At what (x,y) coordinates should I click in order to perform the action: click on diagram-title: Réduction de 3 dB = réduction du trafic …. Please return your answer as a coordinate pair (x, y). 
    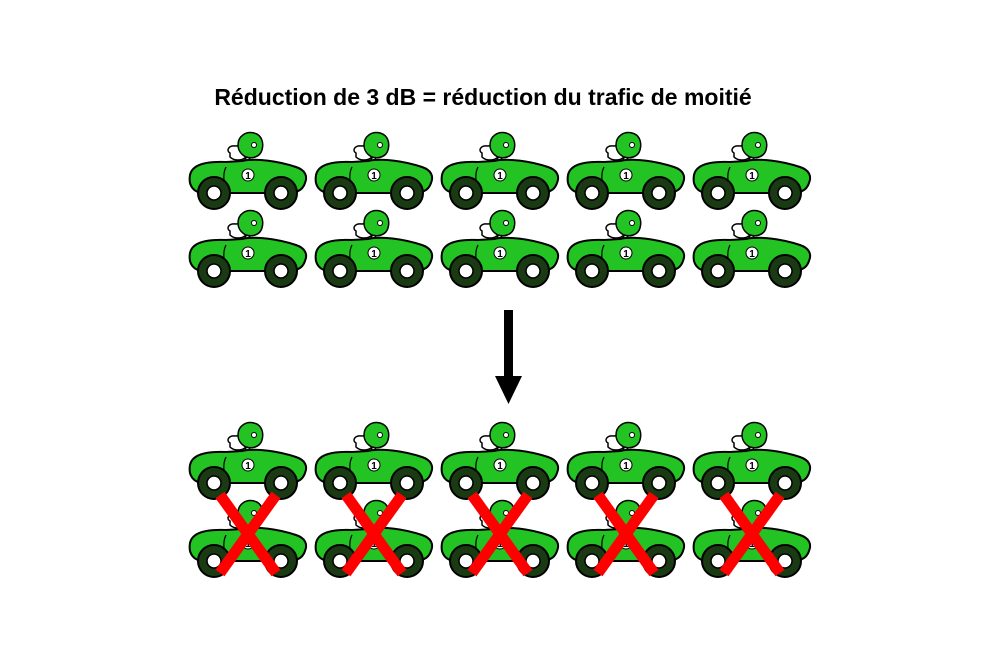
    Looking at the image, I should click on (483, 97).